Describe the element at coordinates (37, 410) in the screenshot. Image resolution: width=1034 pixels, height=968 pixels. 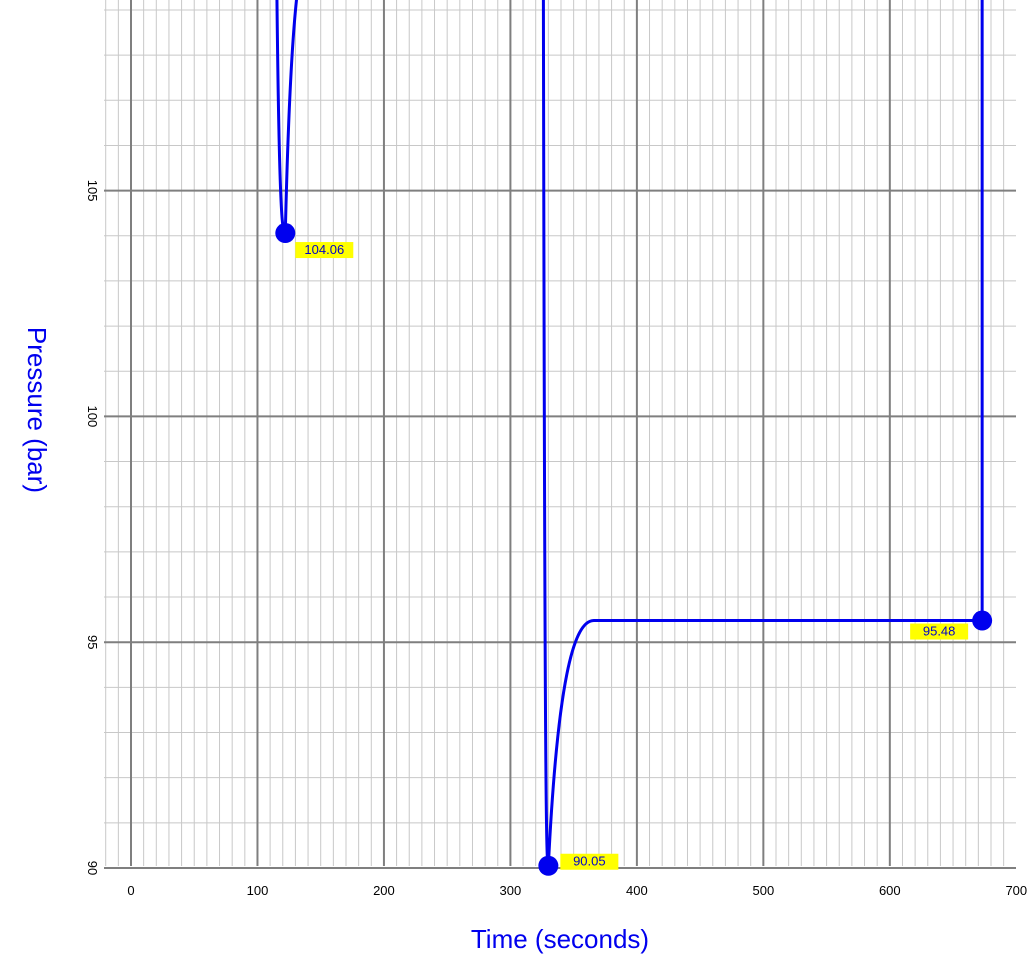
I see `y-axis-title: Pressure (bar)` at that location.